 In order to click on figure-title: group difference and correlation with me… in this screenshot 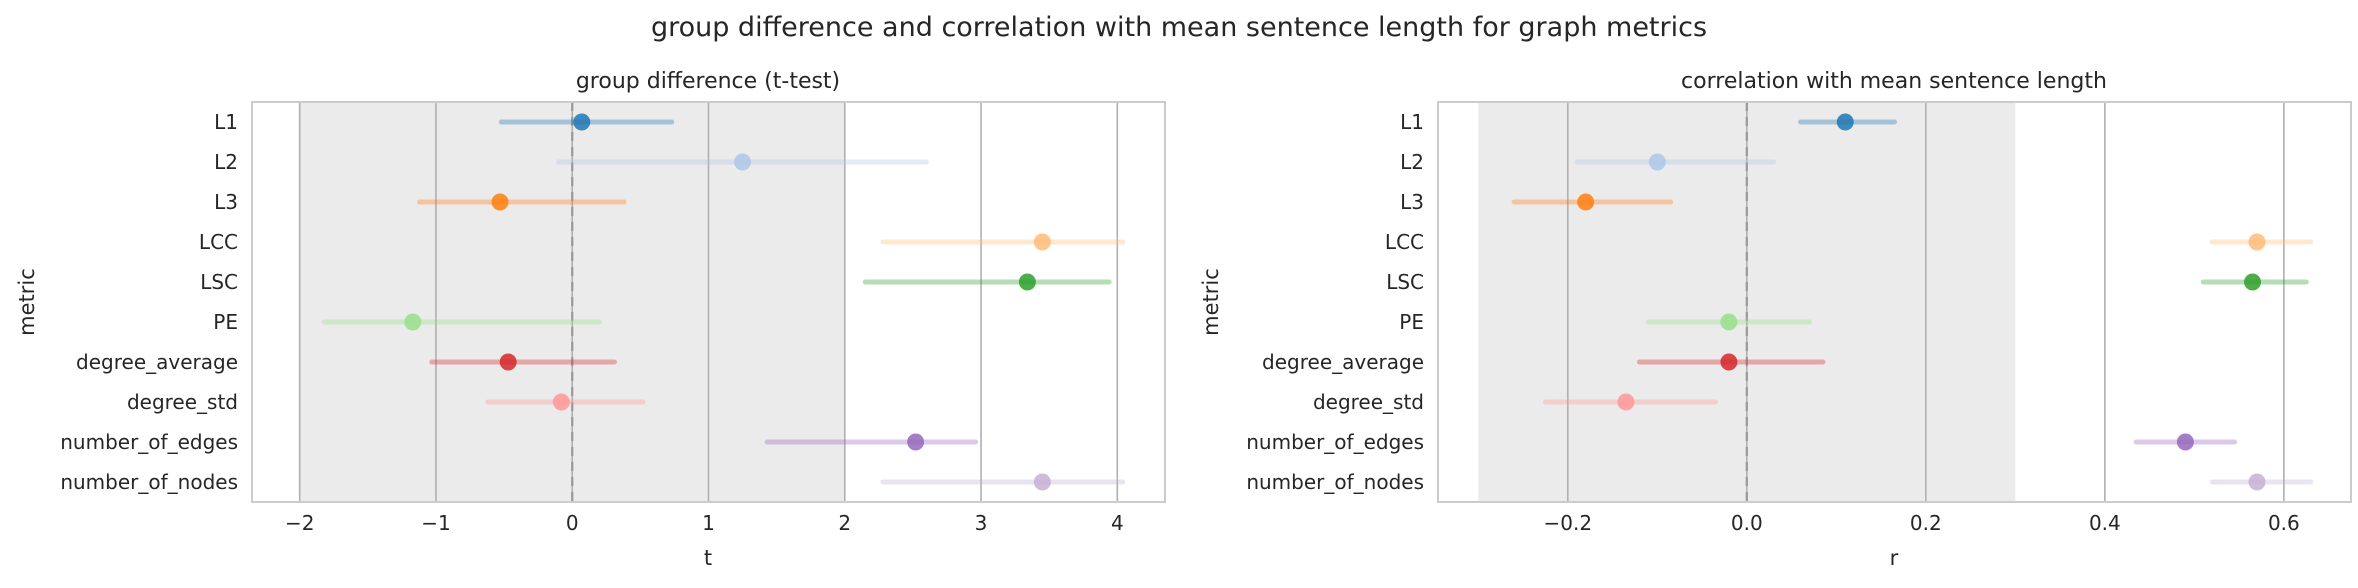, I will do `click(1179, 27)`.